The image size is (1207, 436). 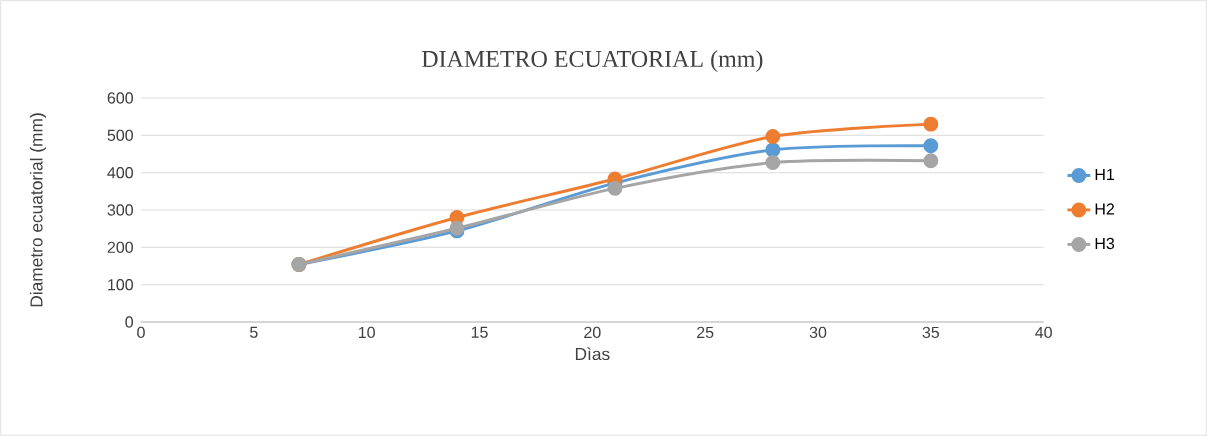 I want to click on legend-label: H3, so click(x=1105, y=243).